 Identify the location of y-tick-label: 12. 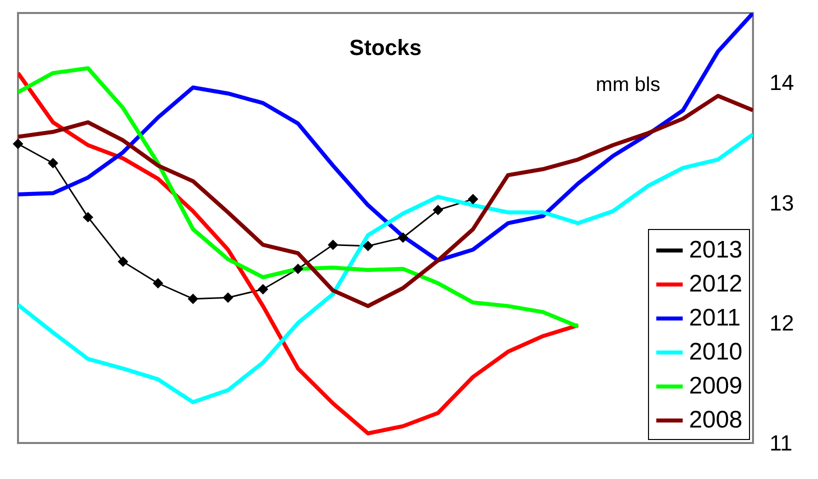
(782, 323).